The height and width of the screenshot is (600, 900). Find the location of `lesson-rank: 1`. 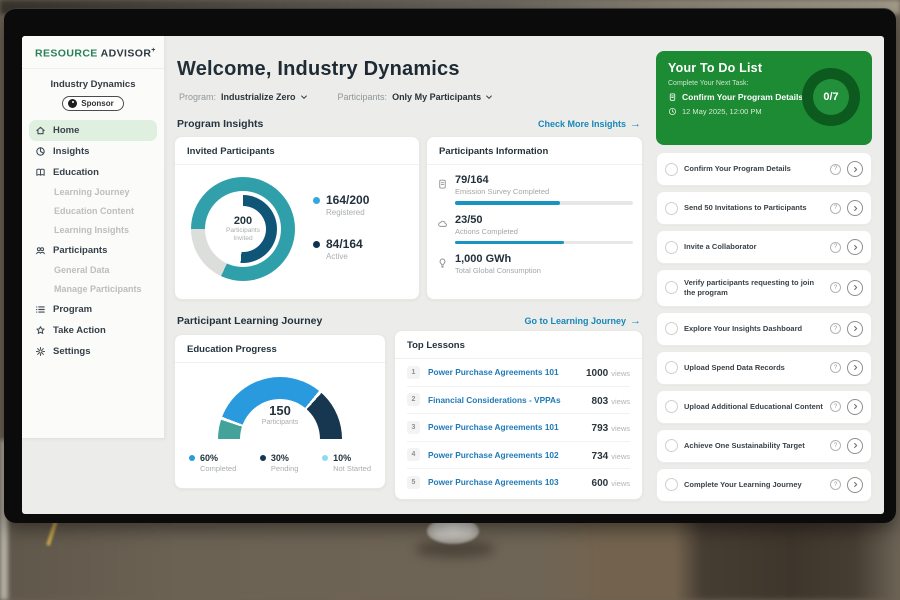

lesson-rank: 1 is located at coordinates (413, 372).